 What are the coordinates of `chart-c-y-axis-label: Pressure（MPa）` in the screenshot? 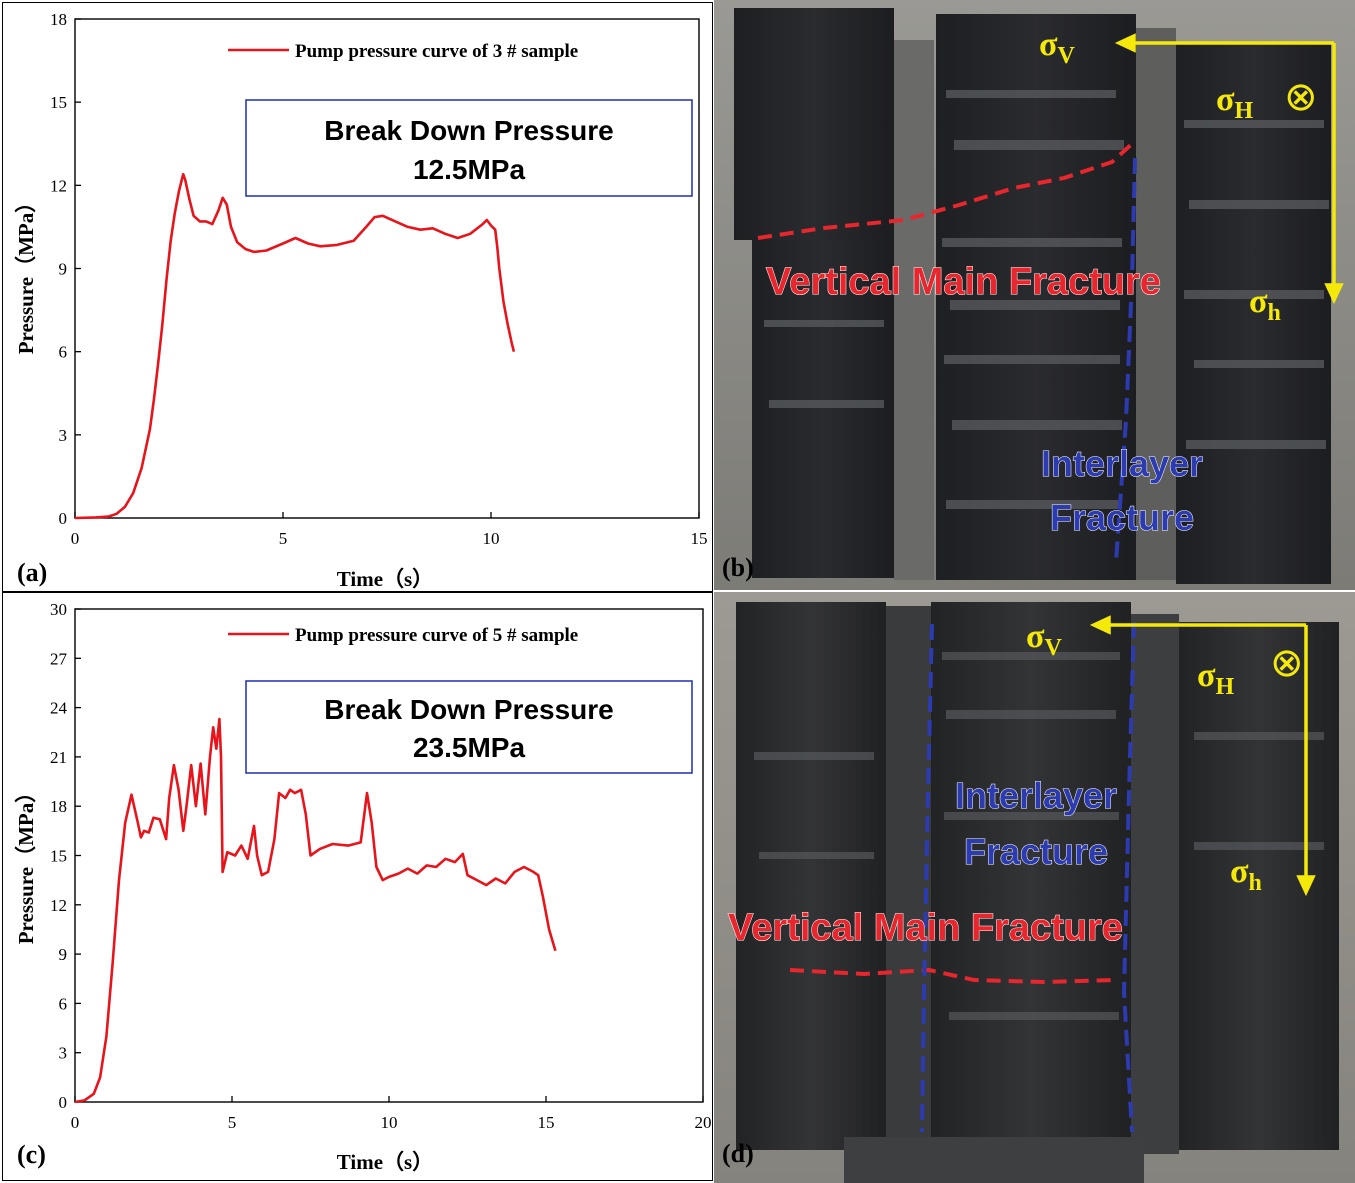 It's located at (26, 863).